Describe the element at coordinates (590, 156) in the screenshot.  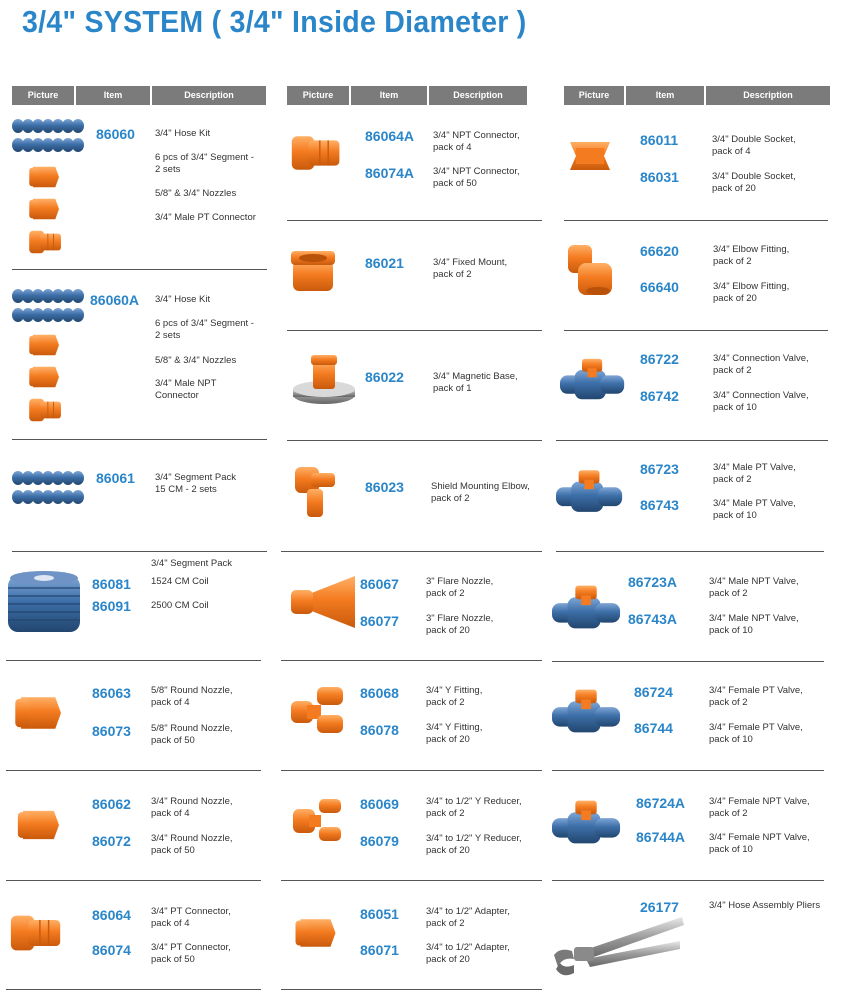
I see `double-socket-picture` at that location.